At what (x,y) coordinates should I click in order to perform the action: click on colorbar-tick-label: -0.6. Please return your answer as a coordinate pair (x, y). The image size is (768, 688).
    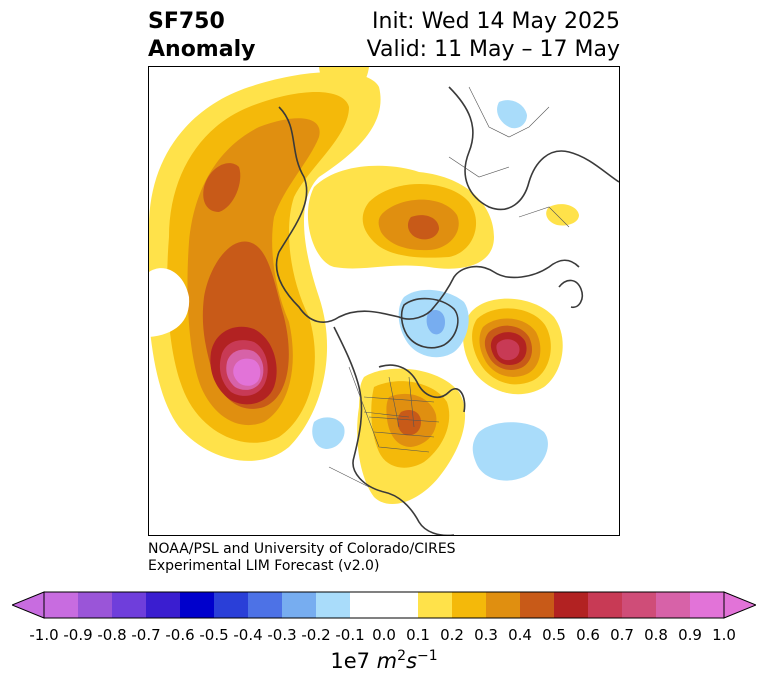
    Looking at the image, I should click on (180, 635).